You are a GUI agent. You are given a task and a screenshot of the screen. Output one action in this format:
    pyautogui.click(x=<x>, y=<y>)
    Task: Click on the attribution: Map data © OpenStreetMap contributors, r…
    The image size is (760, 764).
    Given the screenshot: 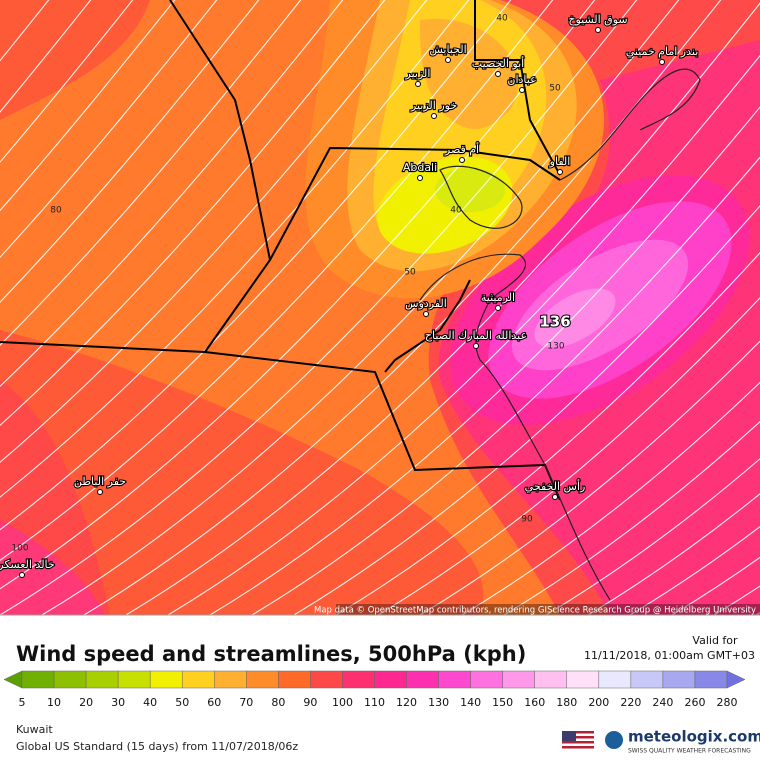 What is the action you would take?
    pyautogui.click(x=535, y=611)
    